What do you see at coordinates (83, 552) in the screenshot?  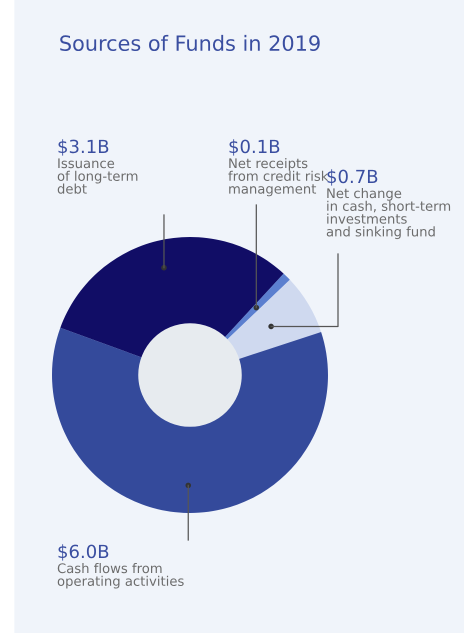 I see `data-label: $6.0B` at bounding box center [83, 552].